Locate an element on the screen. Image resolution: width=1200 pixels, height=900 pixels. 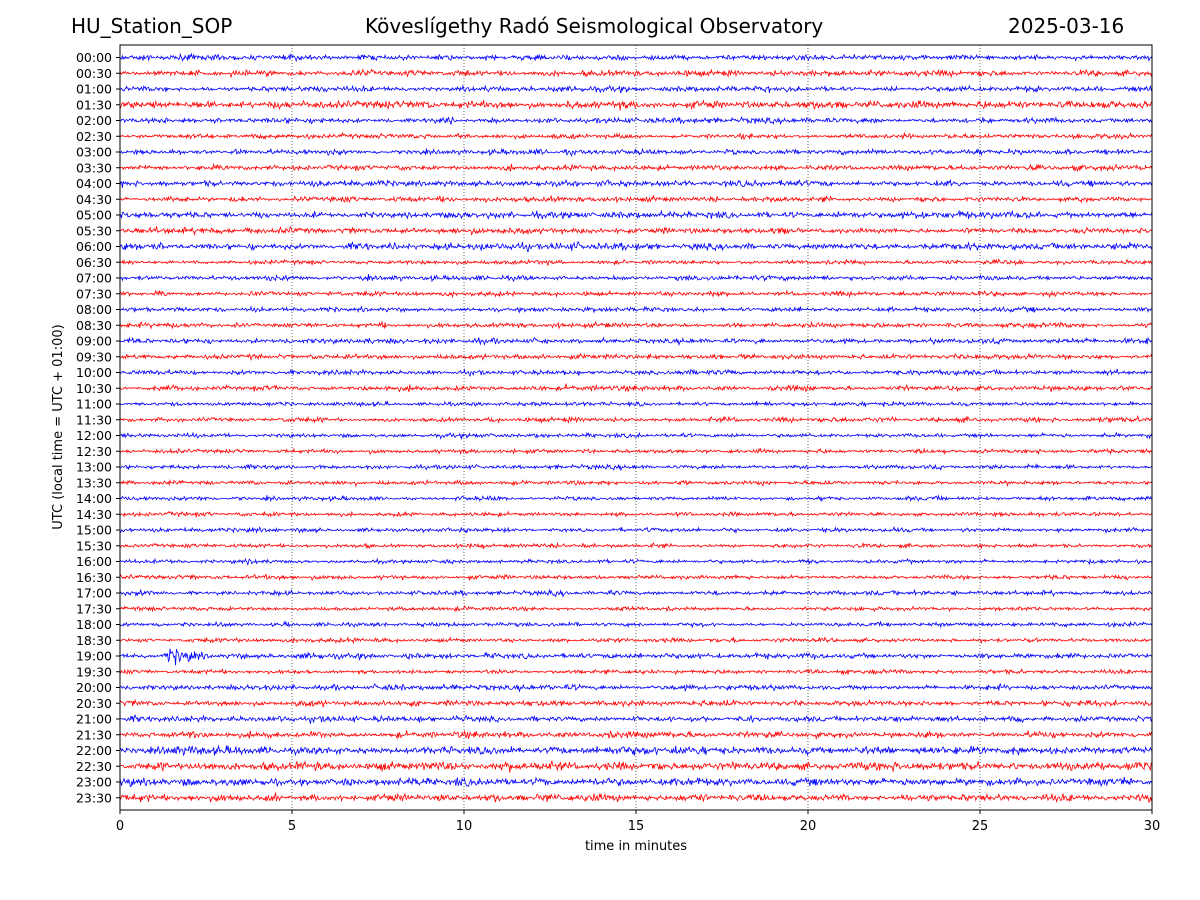
y-tick-label: 06:00 is located at coordinates (94, 246).